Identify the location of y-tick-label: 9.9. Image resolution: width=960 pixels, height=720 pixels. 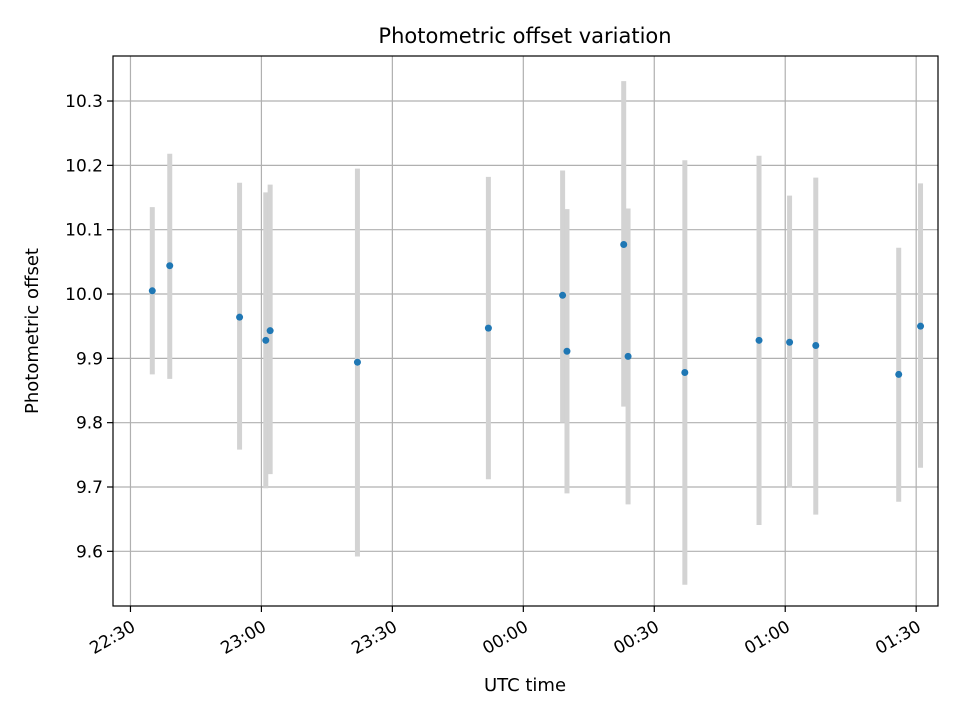
(89, 359).